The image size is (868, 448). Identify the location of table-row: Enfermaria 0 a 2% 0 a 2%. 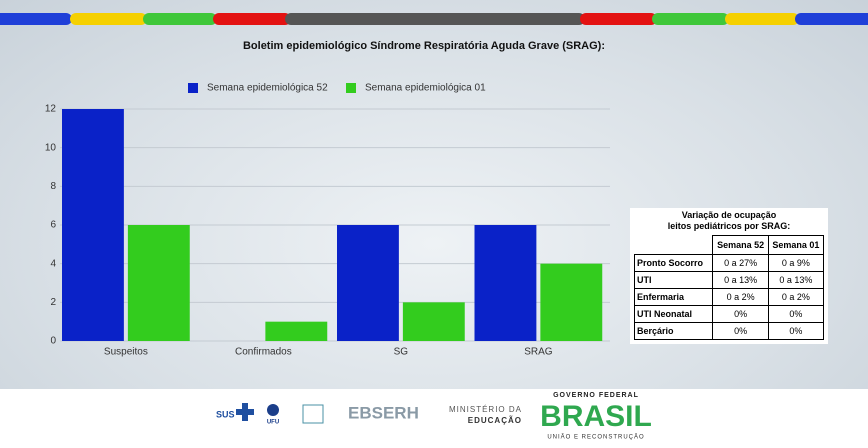
(729, 297).